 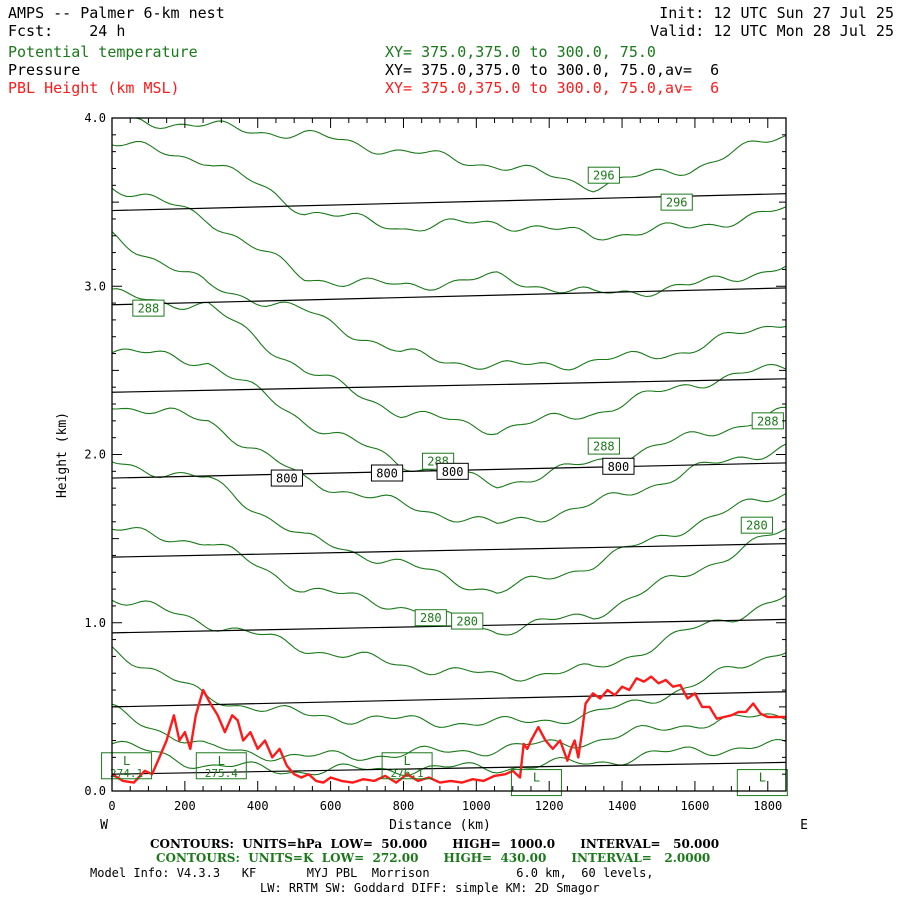 What do you see at coordinates (549, 806) in the screenshot?
I see `x-tick-label: 1200` at bounding box center [549, 806].